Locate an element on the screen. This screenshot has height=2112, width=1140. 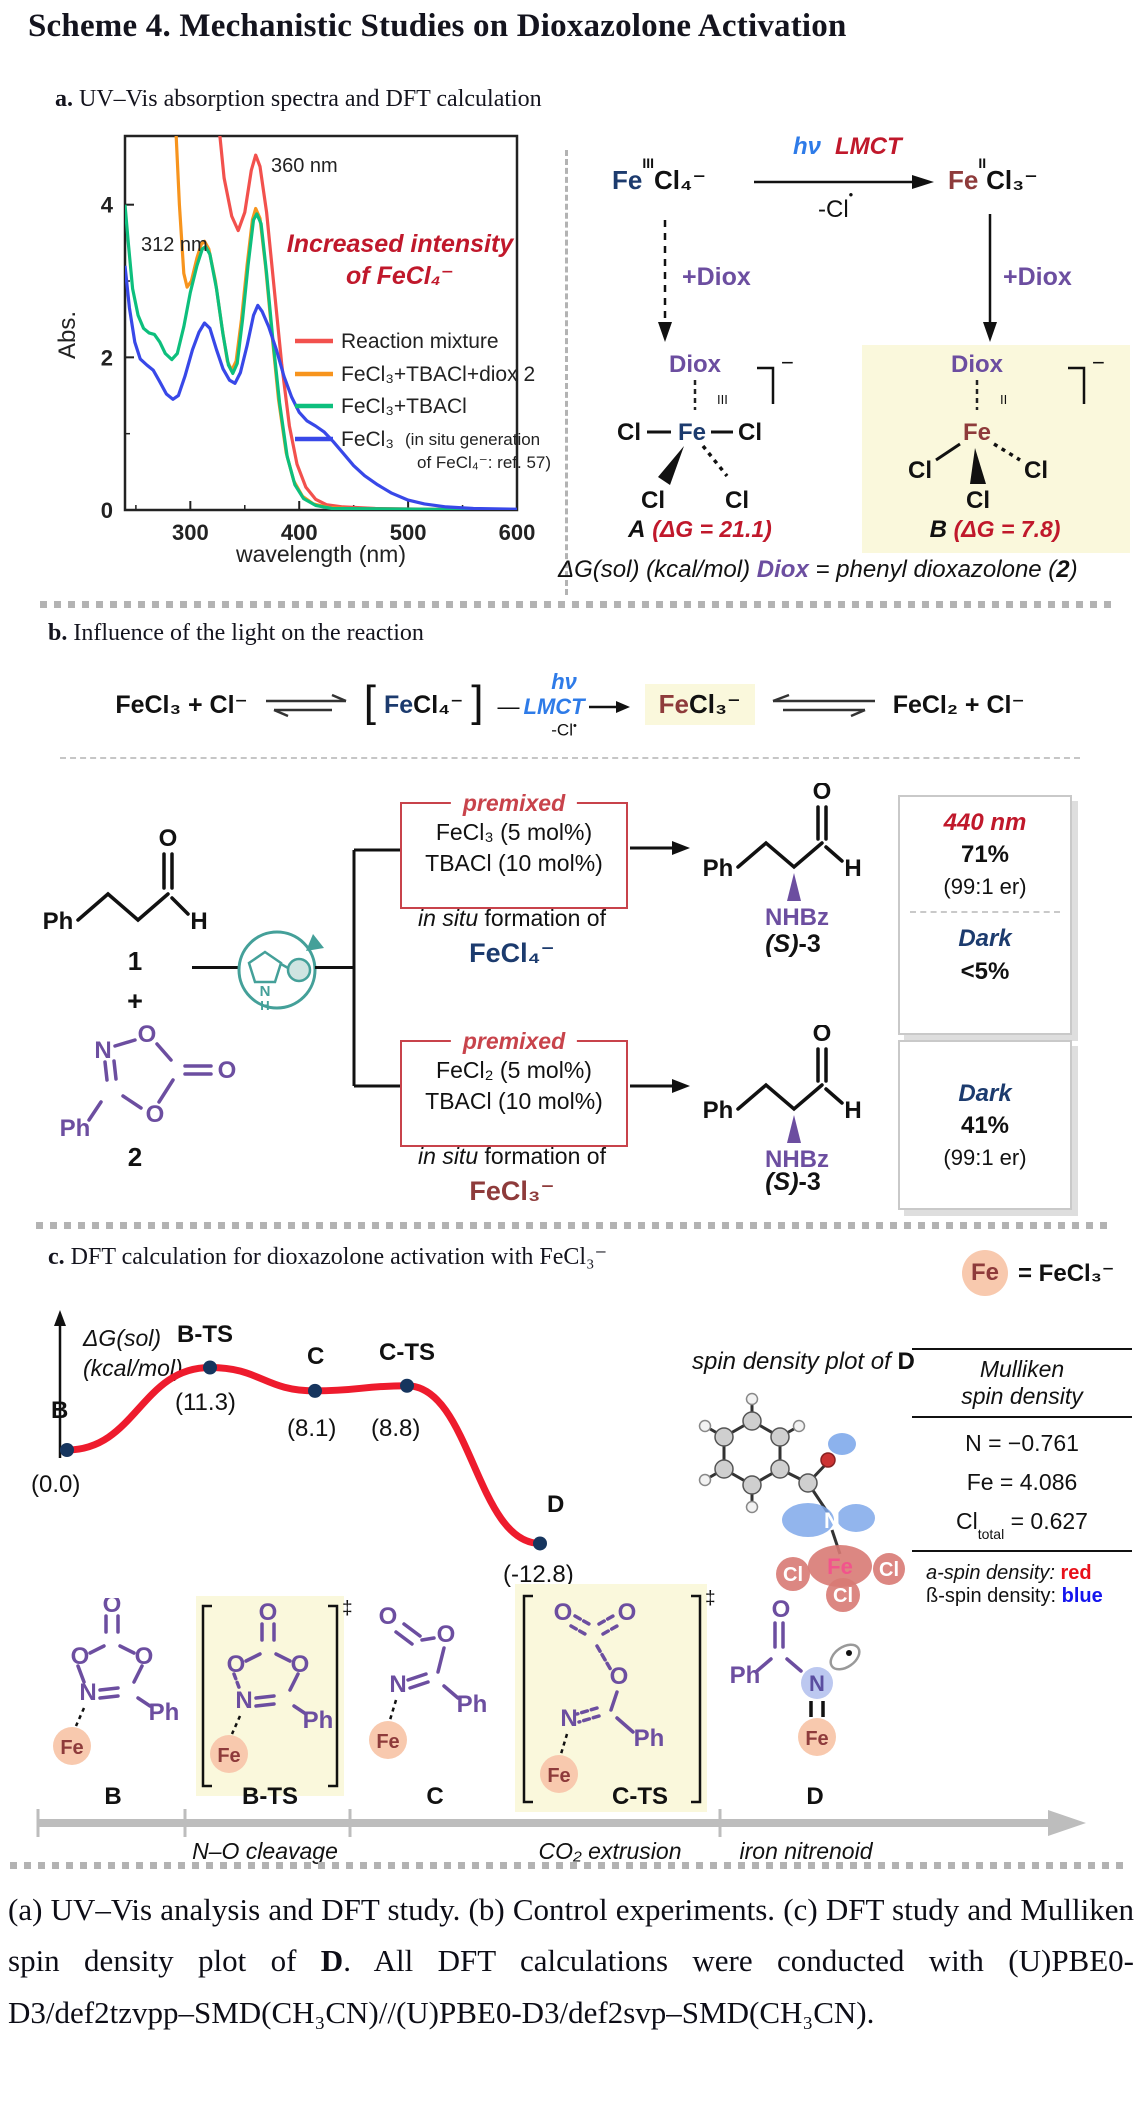
bracket-open: [ is located at coordinates (369, 701).